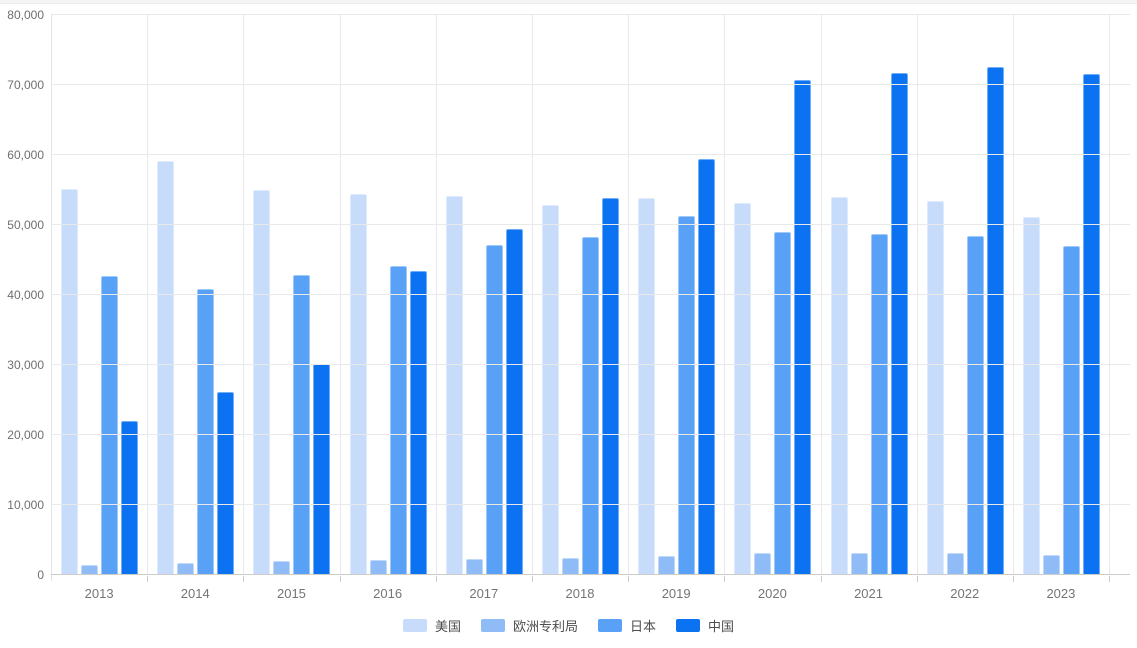 The height and width of the screenshot is (648, 1137). I want to click on bar-cn-2016, so click(418, 423).